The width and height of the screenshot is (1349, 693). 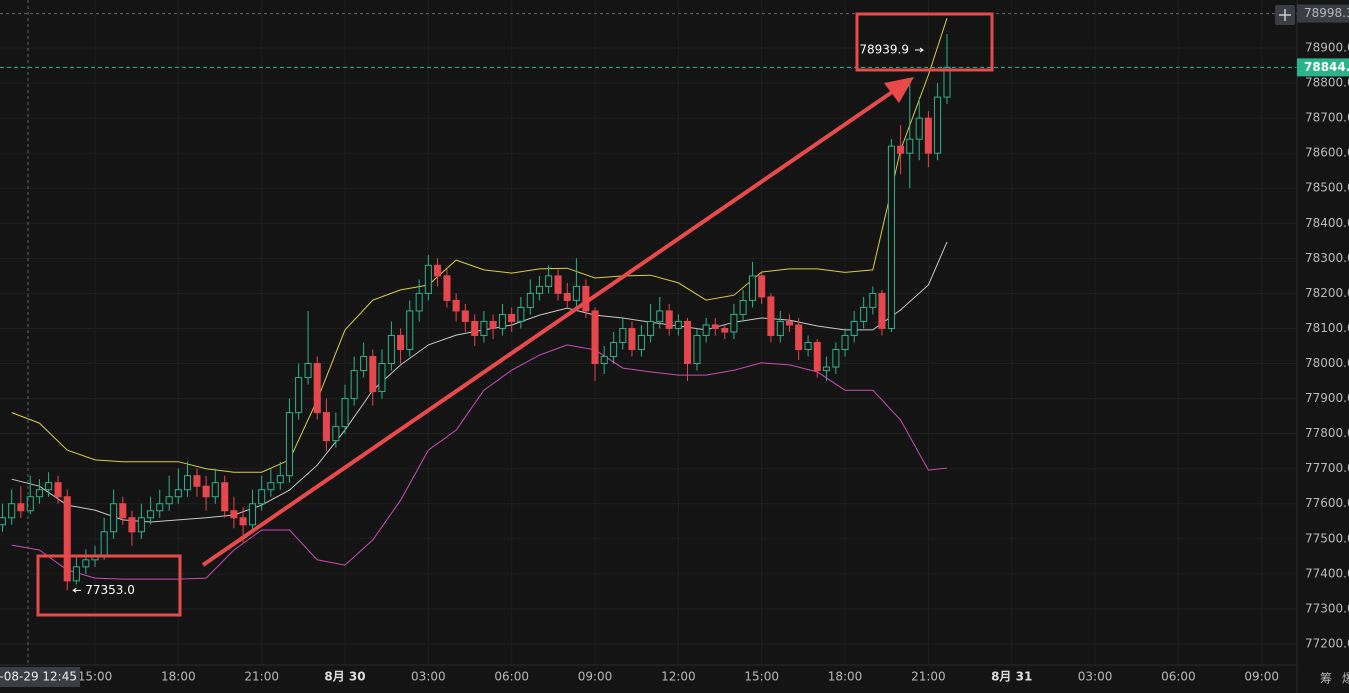 What do you see at coordinates (1323, 346) in the screenshot?
I see `price-axis-bg` at bounding box center [1323, 346].